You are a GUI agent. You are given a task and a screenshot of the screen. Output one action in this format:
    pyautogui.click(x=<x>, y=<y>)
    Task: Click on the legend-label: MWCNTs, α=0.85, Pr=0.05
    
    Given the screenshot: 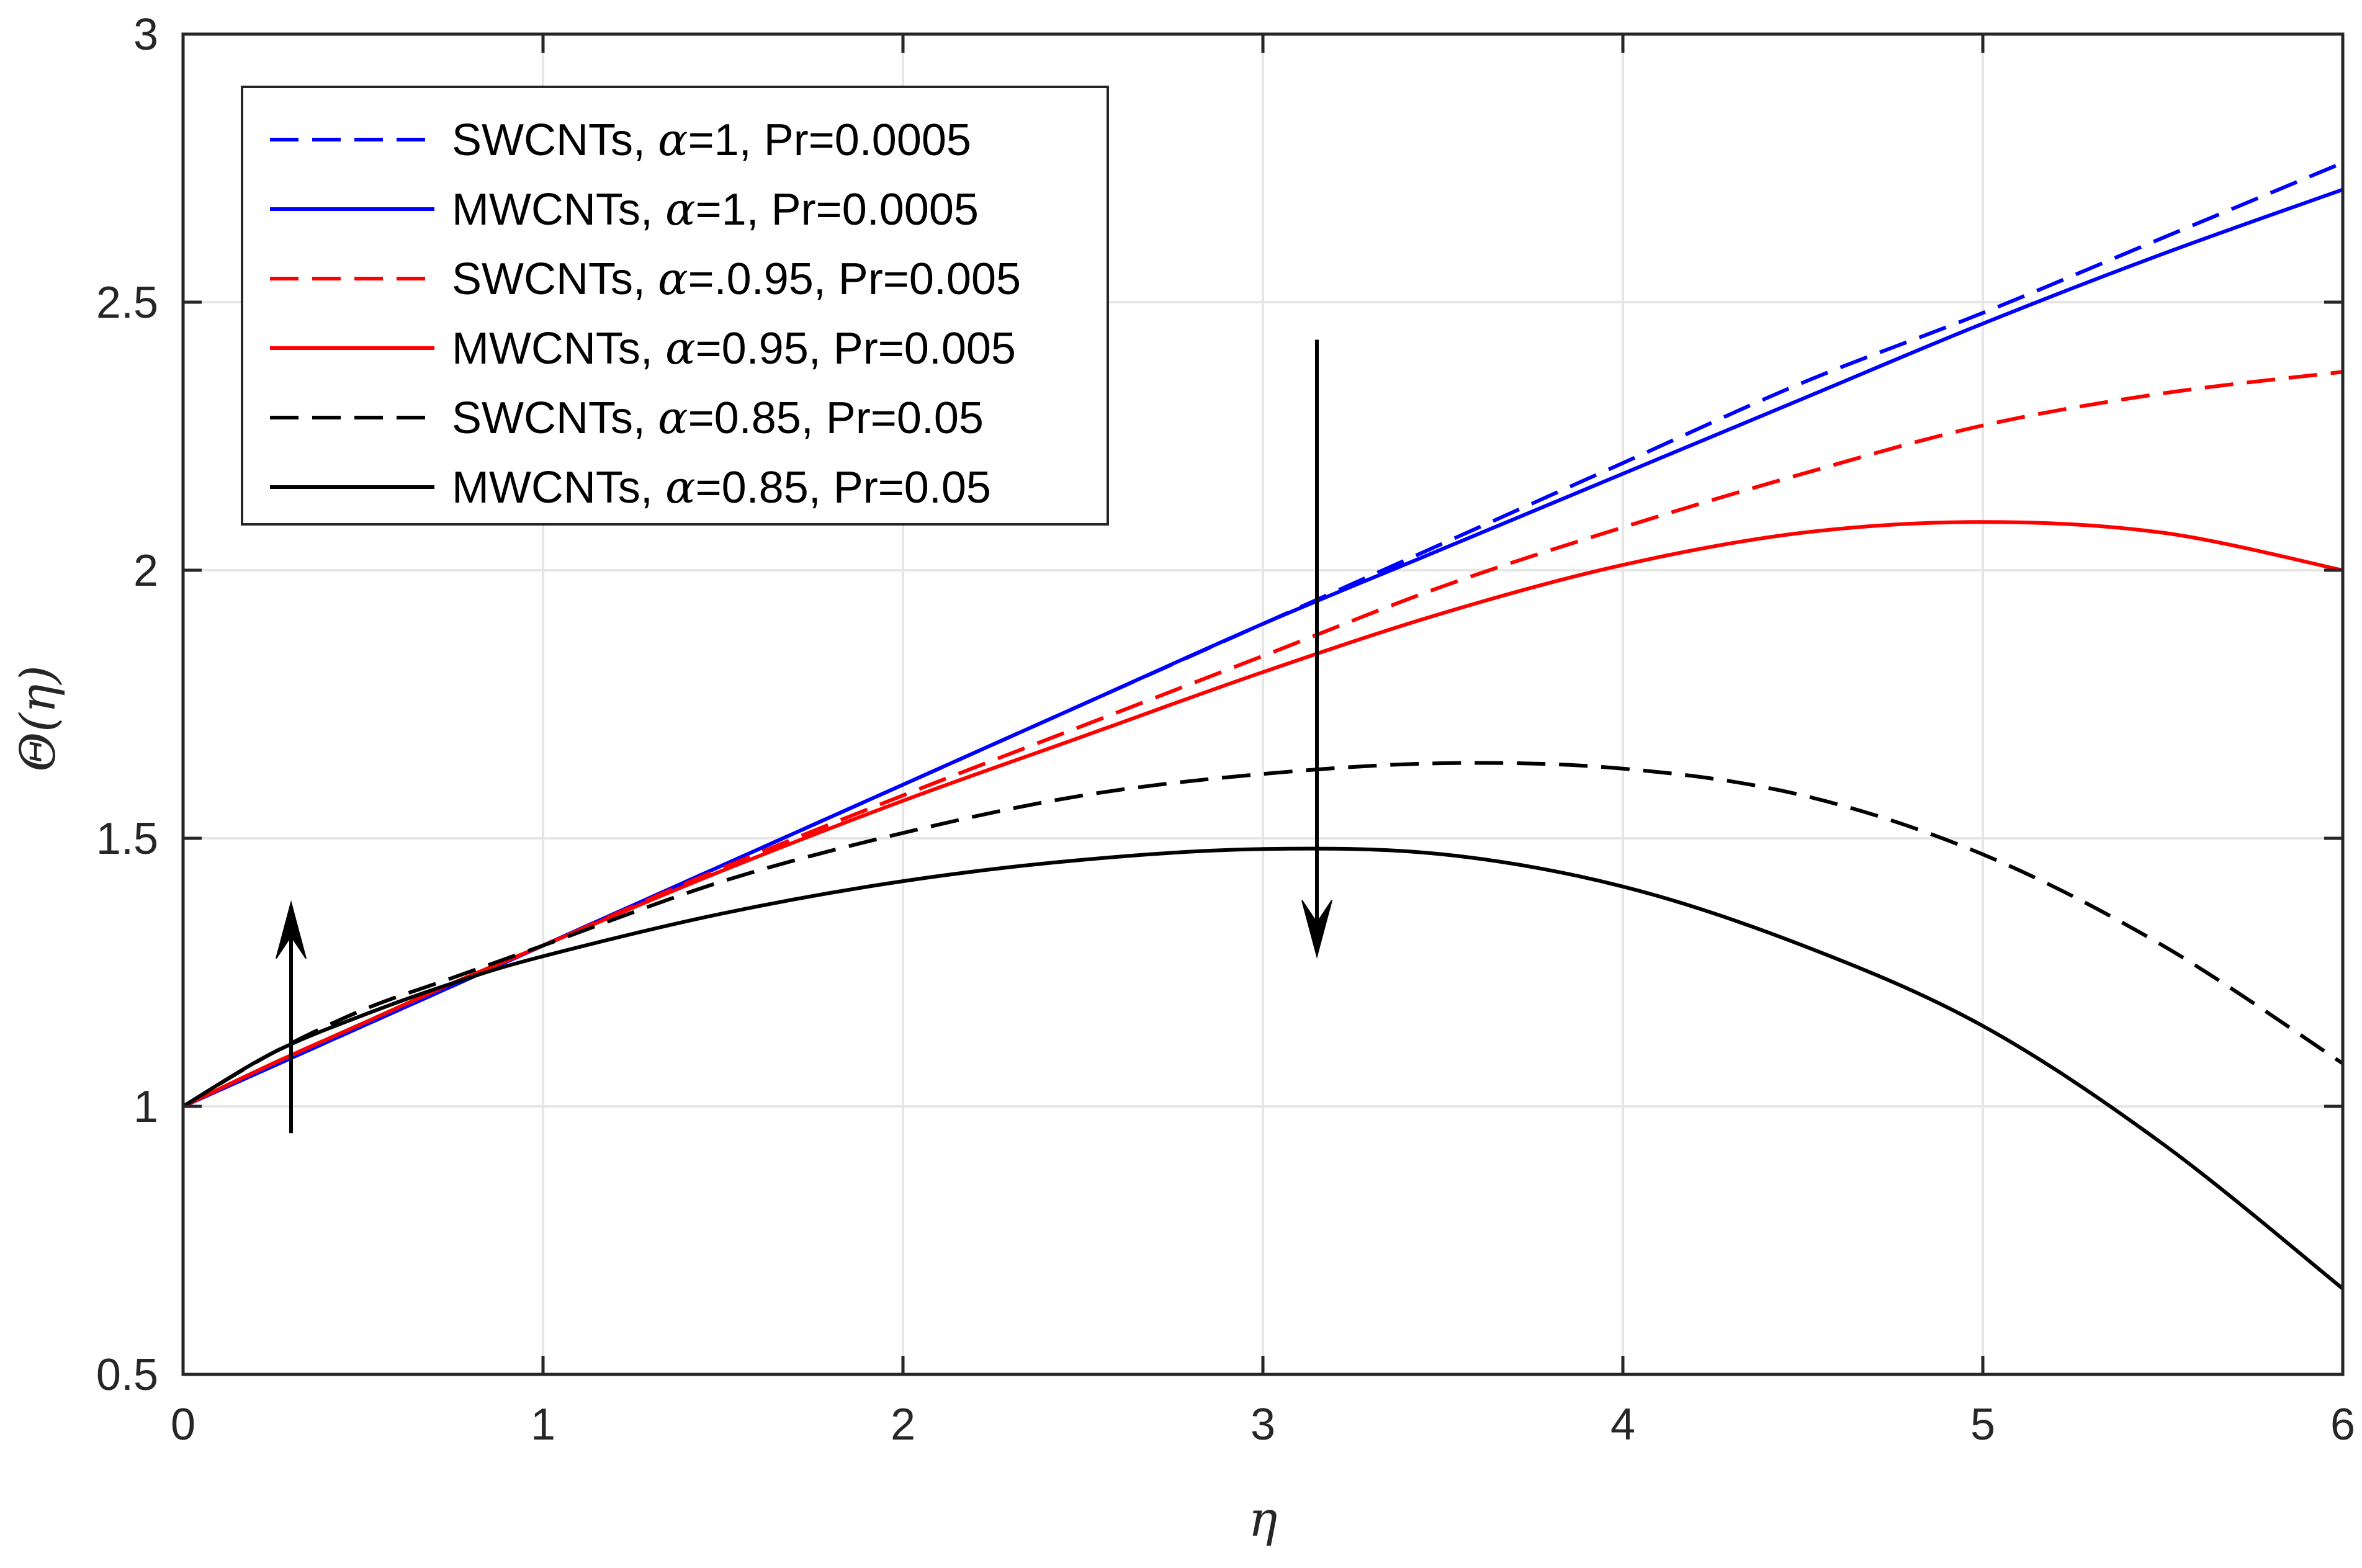 What is the action you would take?
    pyautogui.click(x=721, y=487)
    